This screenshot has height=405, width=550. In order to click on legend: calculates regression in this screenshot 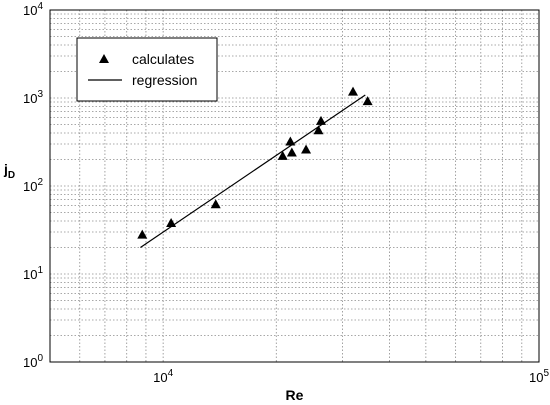, I will do `click(147, 69)`.